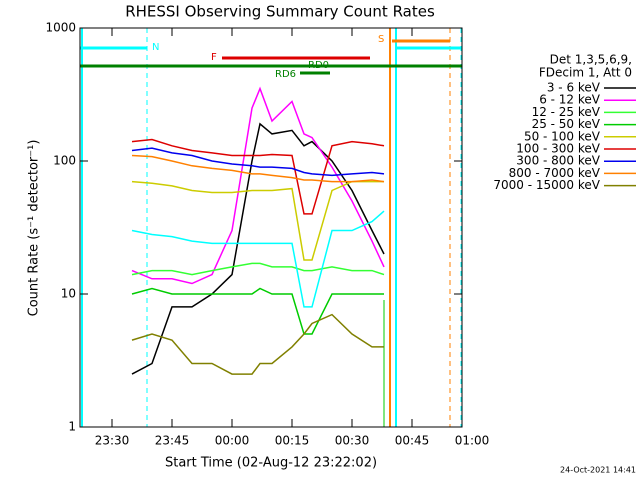 The image size is (640, 480). I want to click on legend-label: 100 - 300 keV, so click(558, 149).